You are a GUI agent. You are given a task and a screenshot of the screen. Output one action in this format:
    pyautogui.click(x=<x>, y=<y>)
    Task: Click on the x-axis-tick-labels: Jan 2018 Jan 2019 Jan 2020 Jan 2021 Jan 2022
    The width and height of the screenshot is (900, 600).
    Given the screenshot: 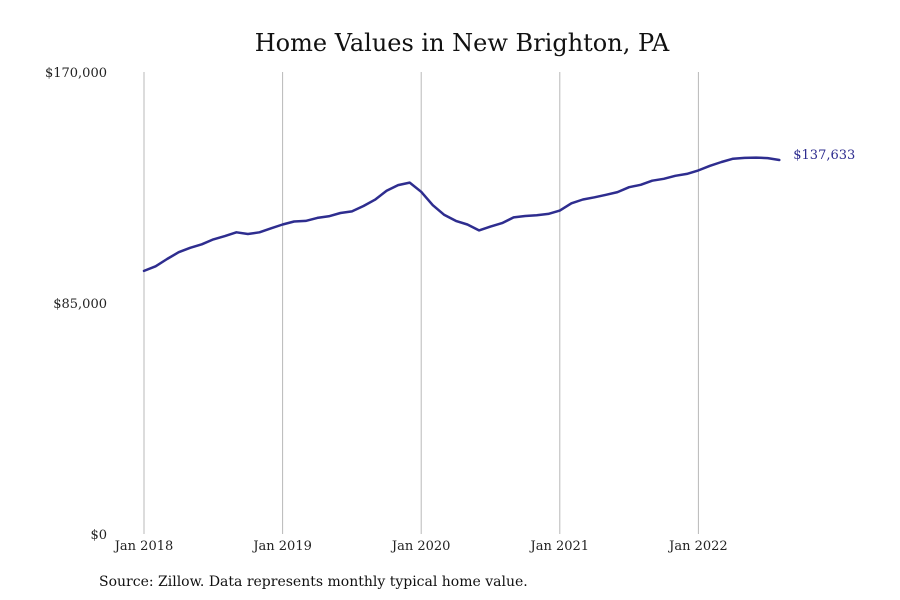 What is the action you would take?
    pyautogui.click(x=420, y=546)
    